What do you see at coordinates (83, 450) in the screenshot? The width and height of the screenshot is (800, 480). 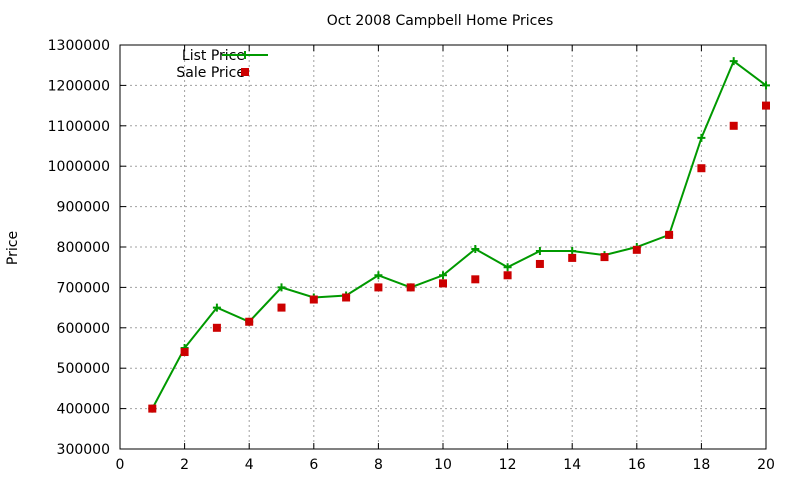 I see `y-tick-label: 300000` at bounding box center [83, 450].